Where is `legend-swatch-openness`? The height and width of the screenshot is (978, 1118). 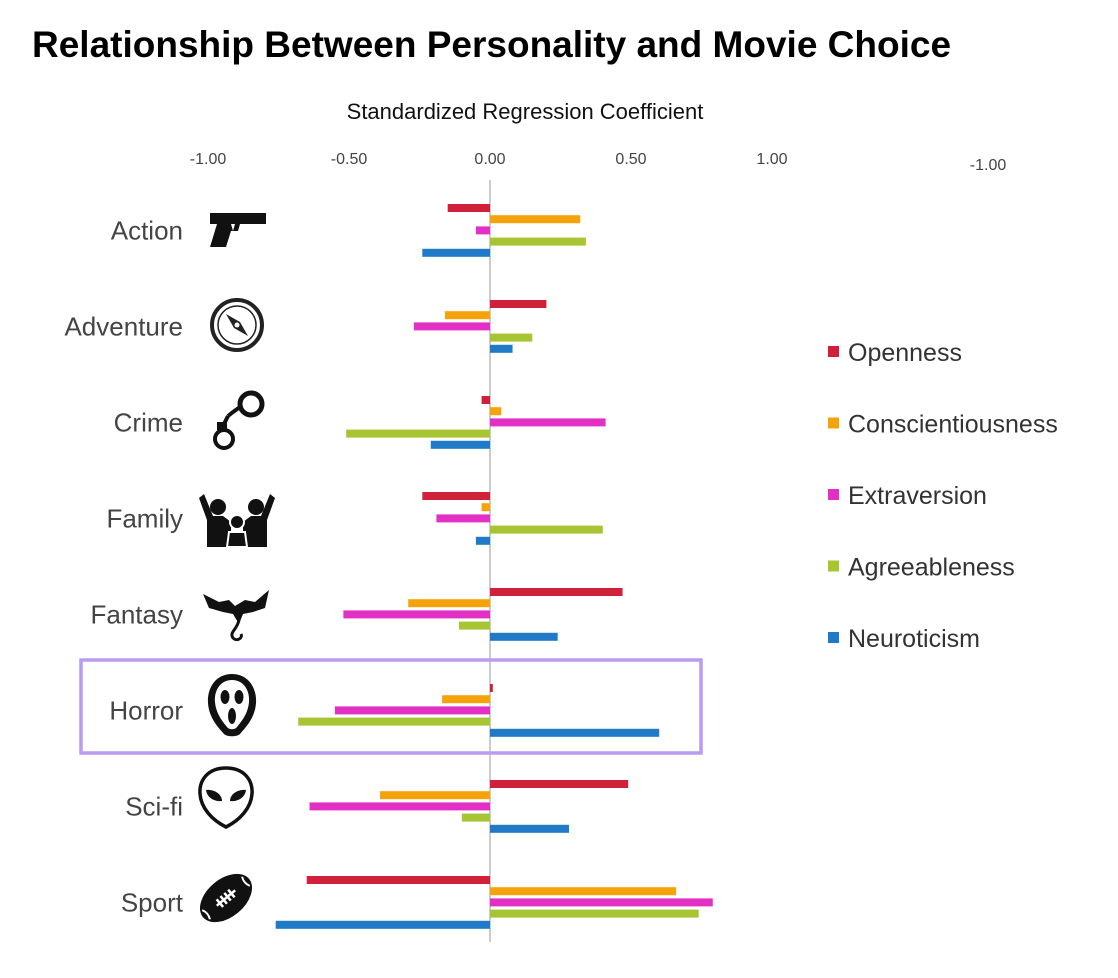
legend-swatch-openness is located at coordinates (833, 351).